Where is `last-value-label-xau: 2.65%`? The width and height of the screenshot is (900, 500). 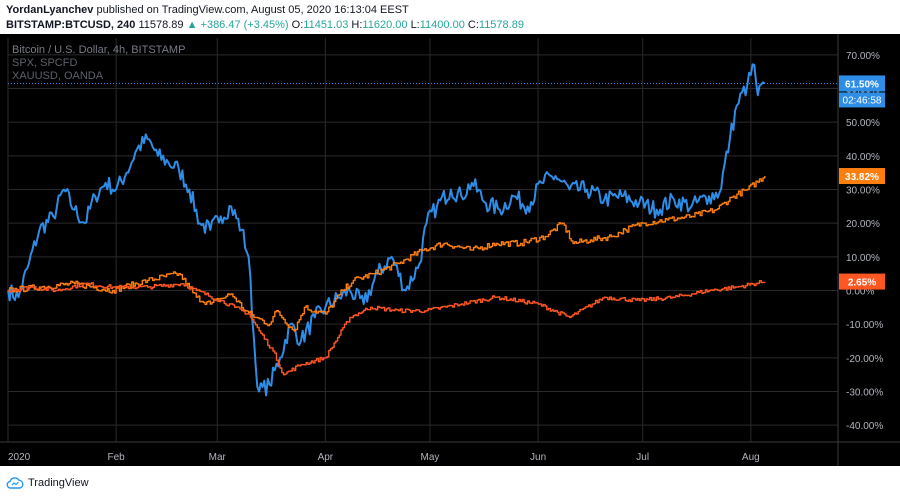
last-value-label-xau: 2.65% is located at coordinates (862, 283).